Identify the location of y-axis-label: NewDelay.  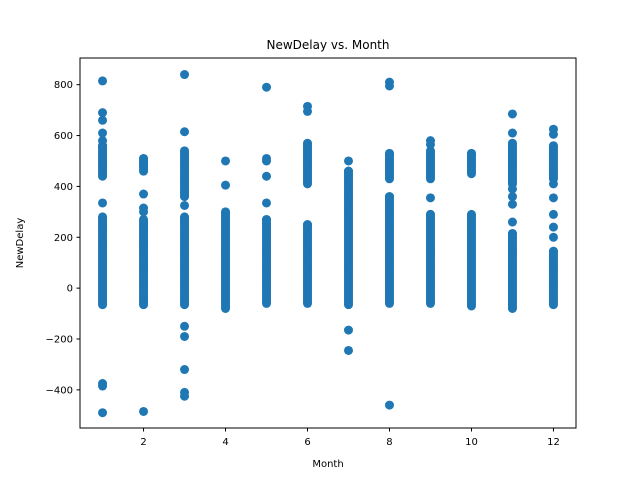
(20, 243).